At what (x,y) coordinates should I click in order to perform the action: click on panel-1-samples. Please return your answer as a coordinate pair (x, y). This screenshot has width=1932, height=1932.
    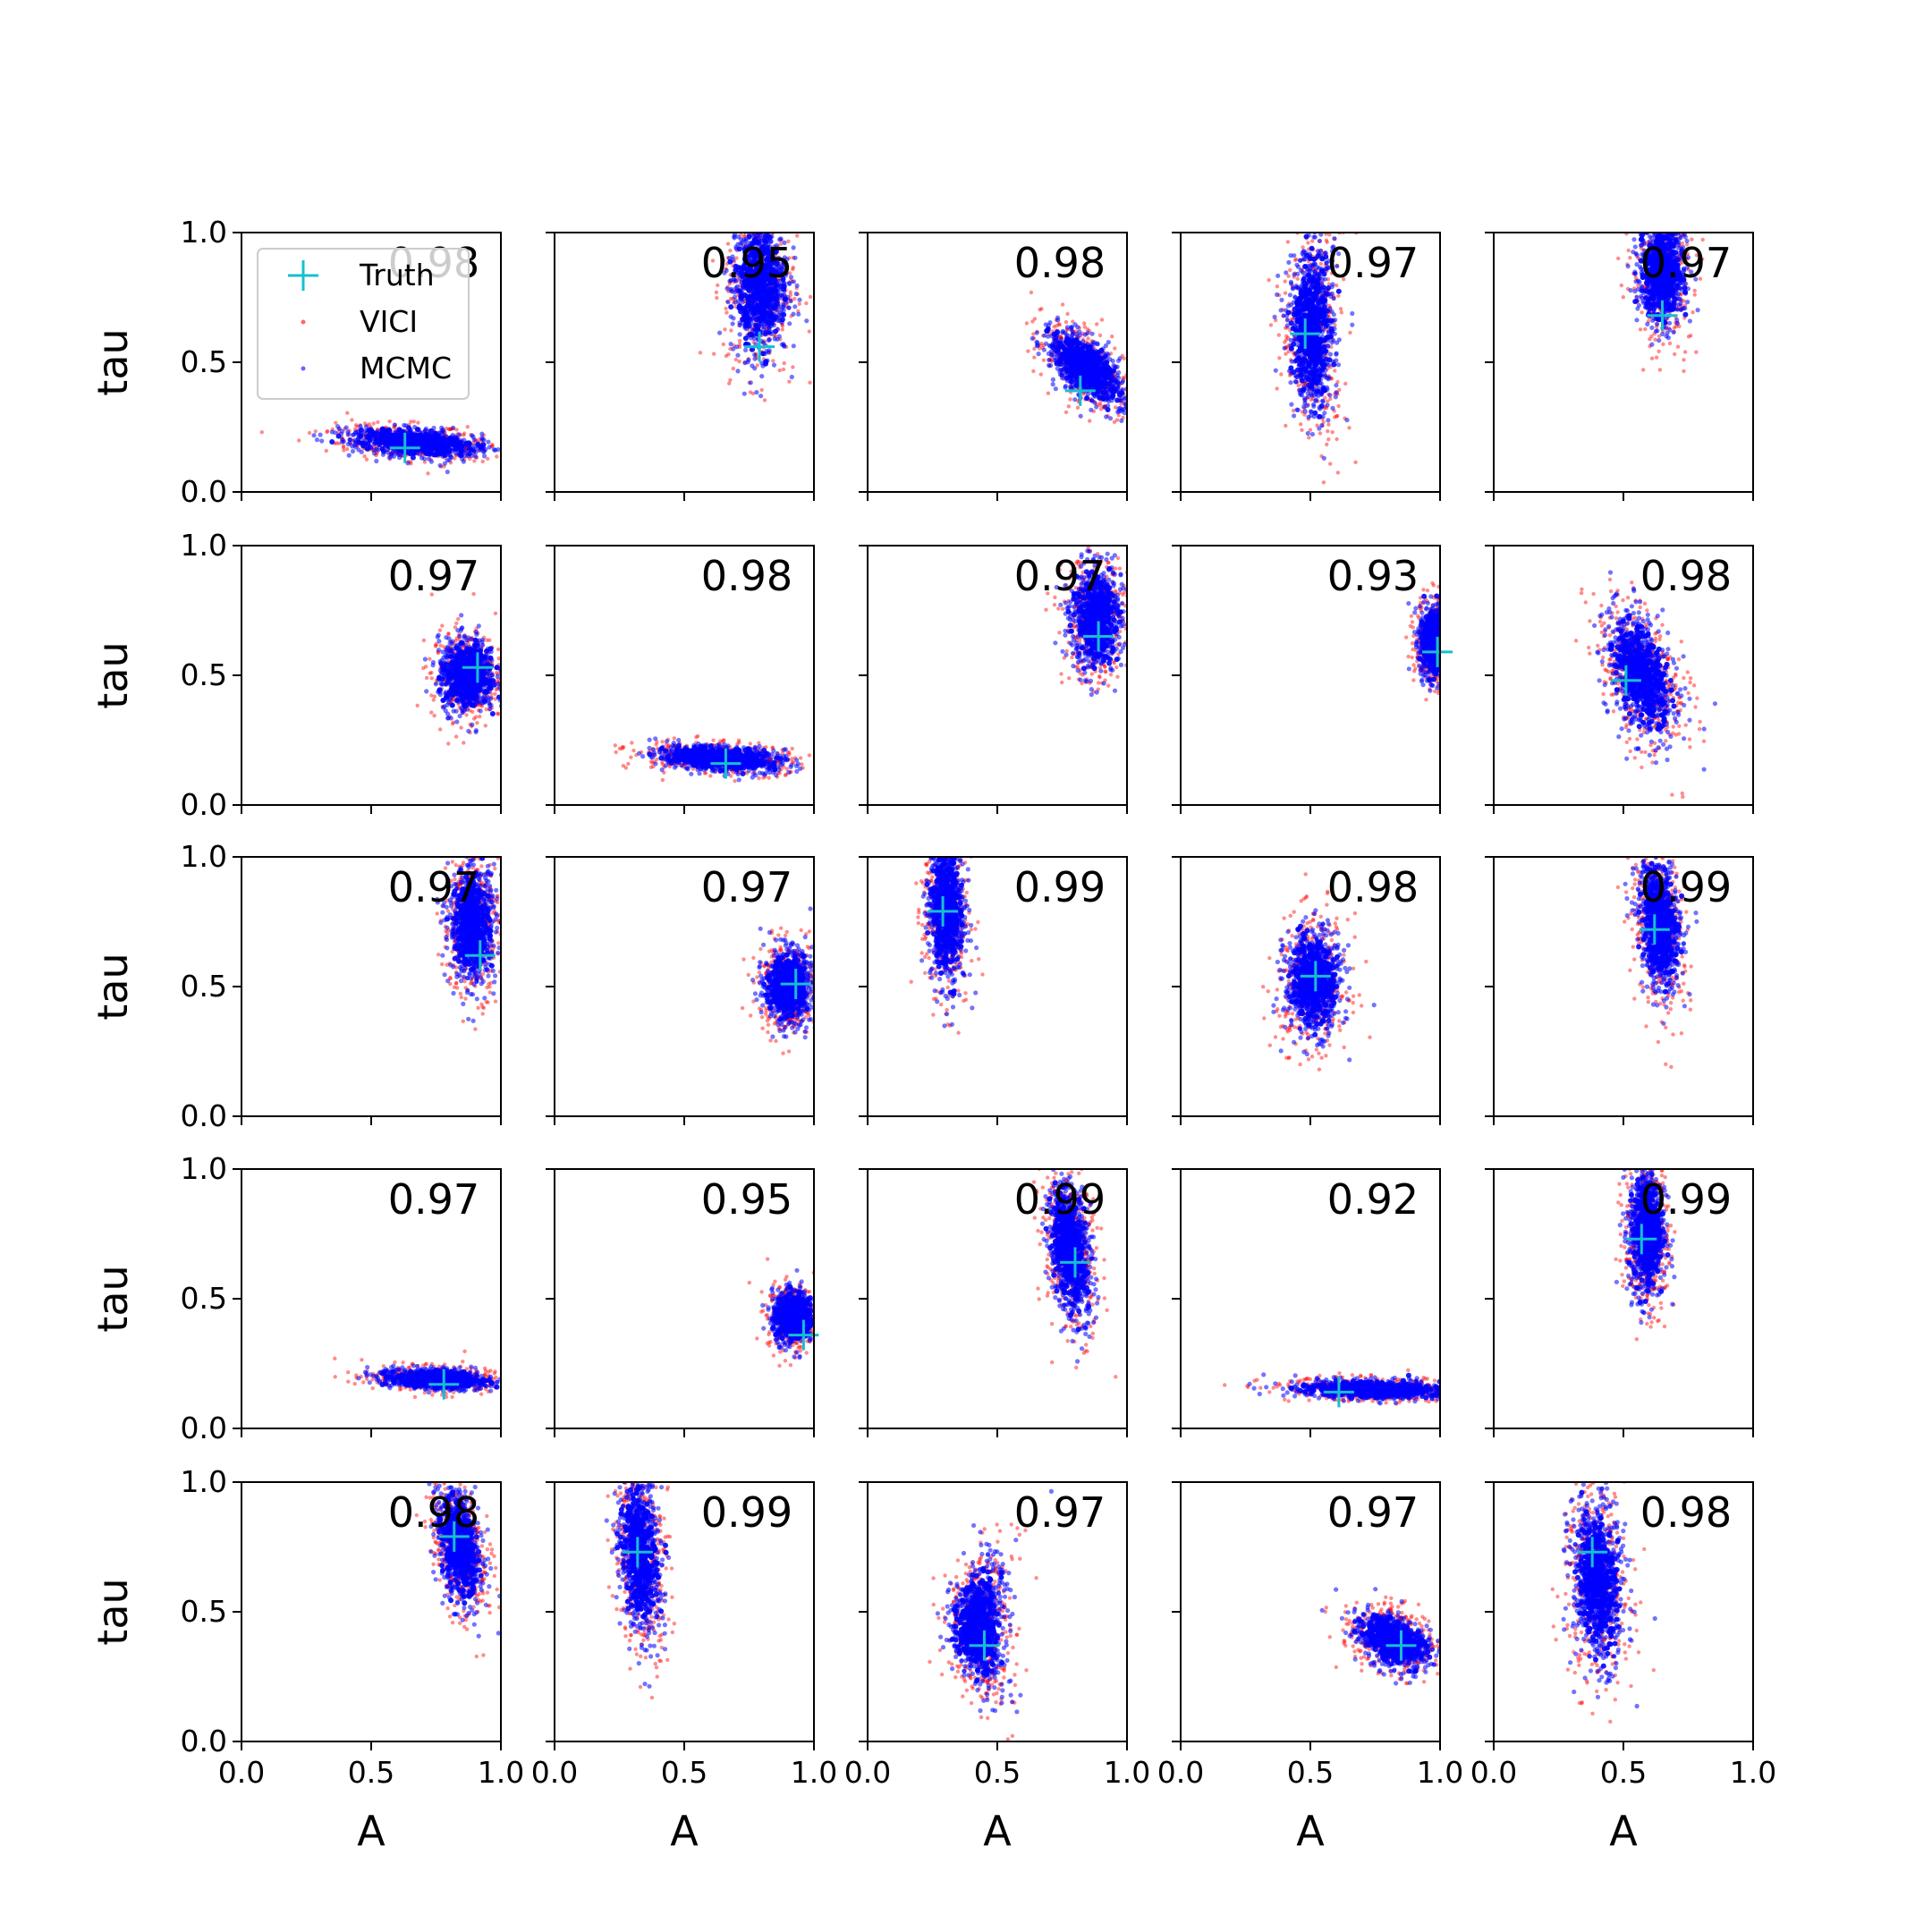
    Looking at the image, I should click on (402, 443).